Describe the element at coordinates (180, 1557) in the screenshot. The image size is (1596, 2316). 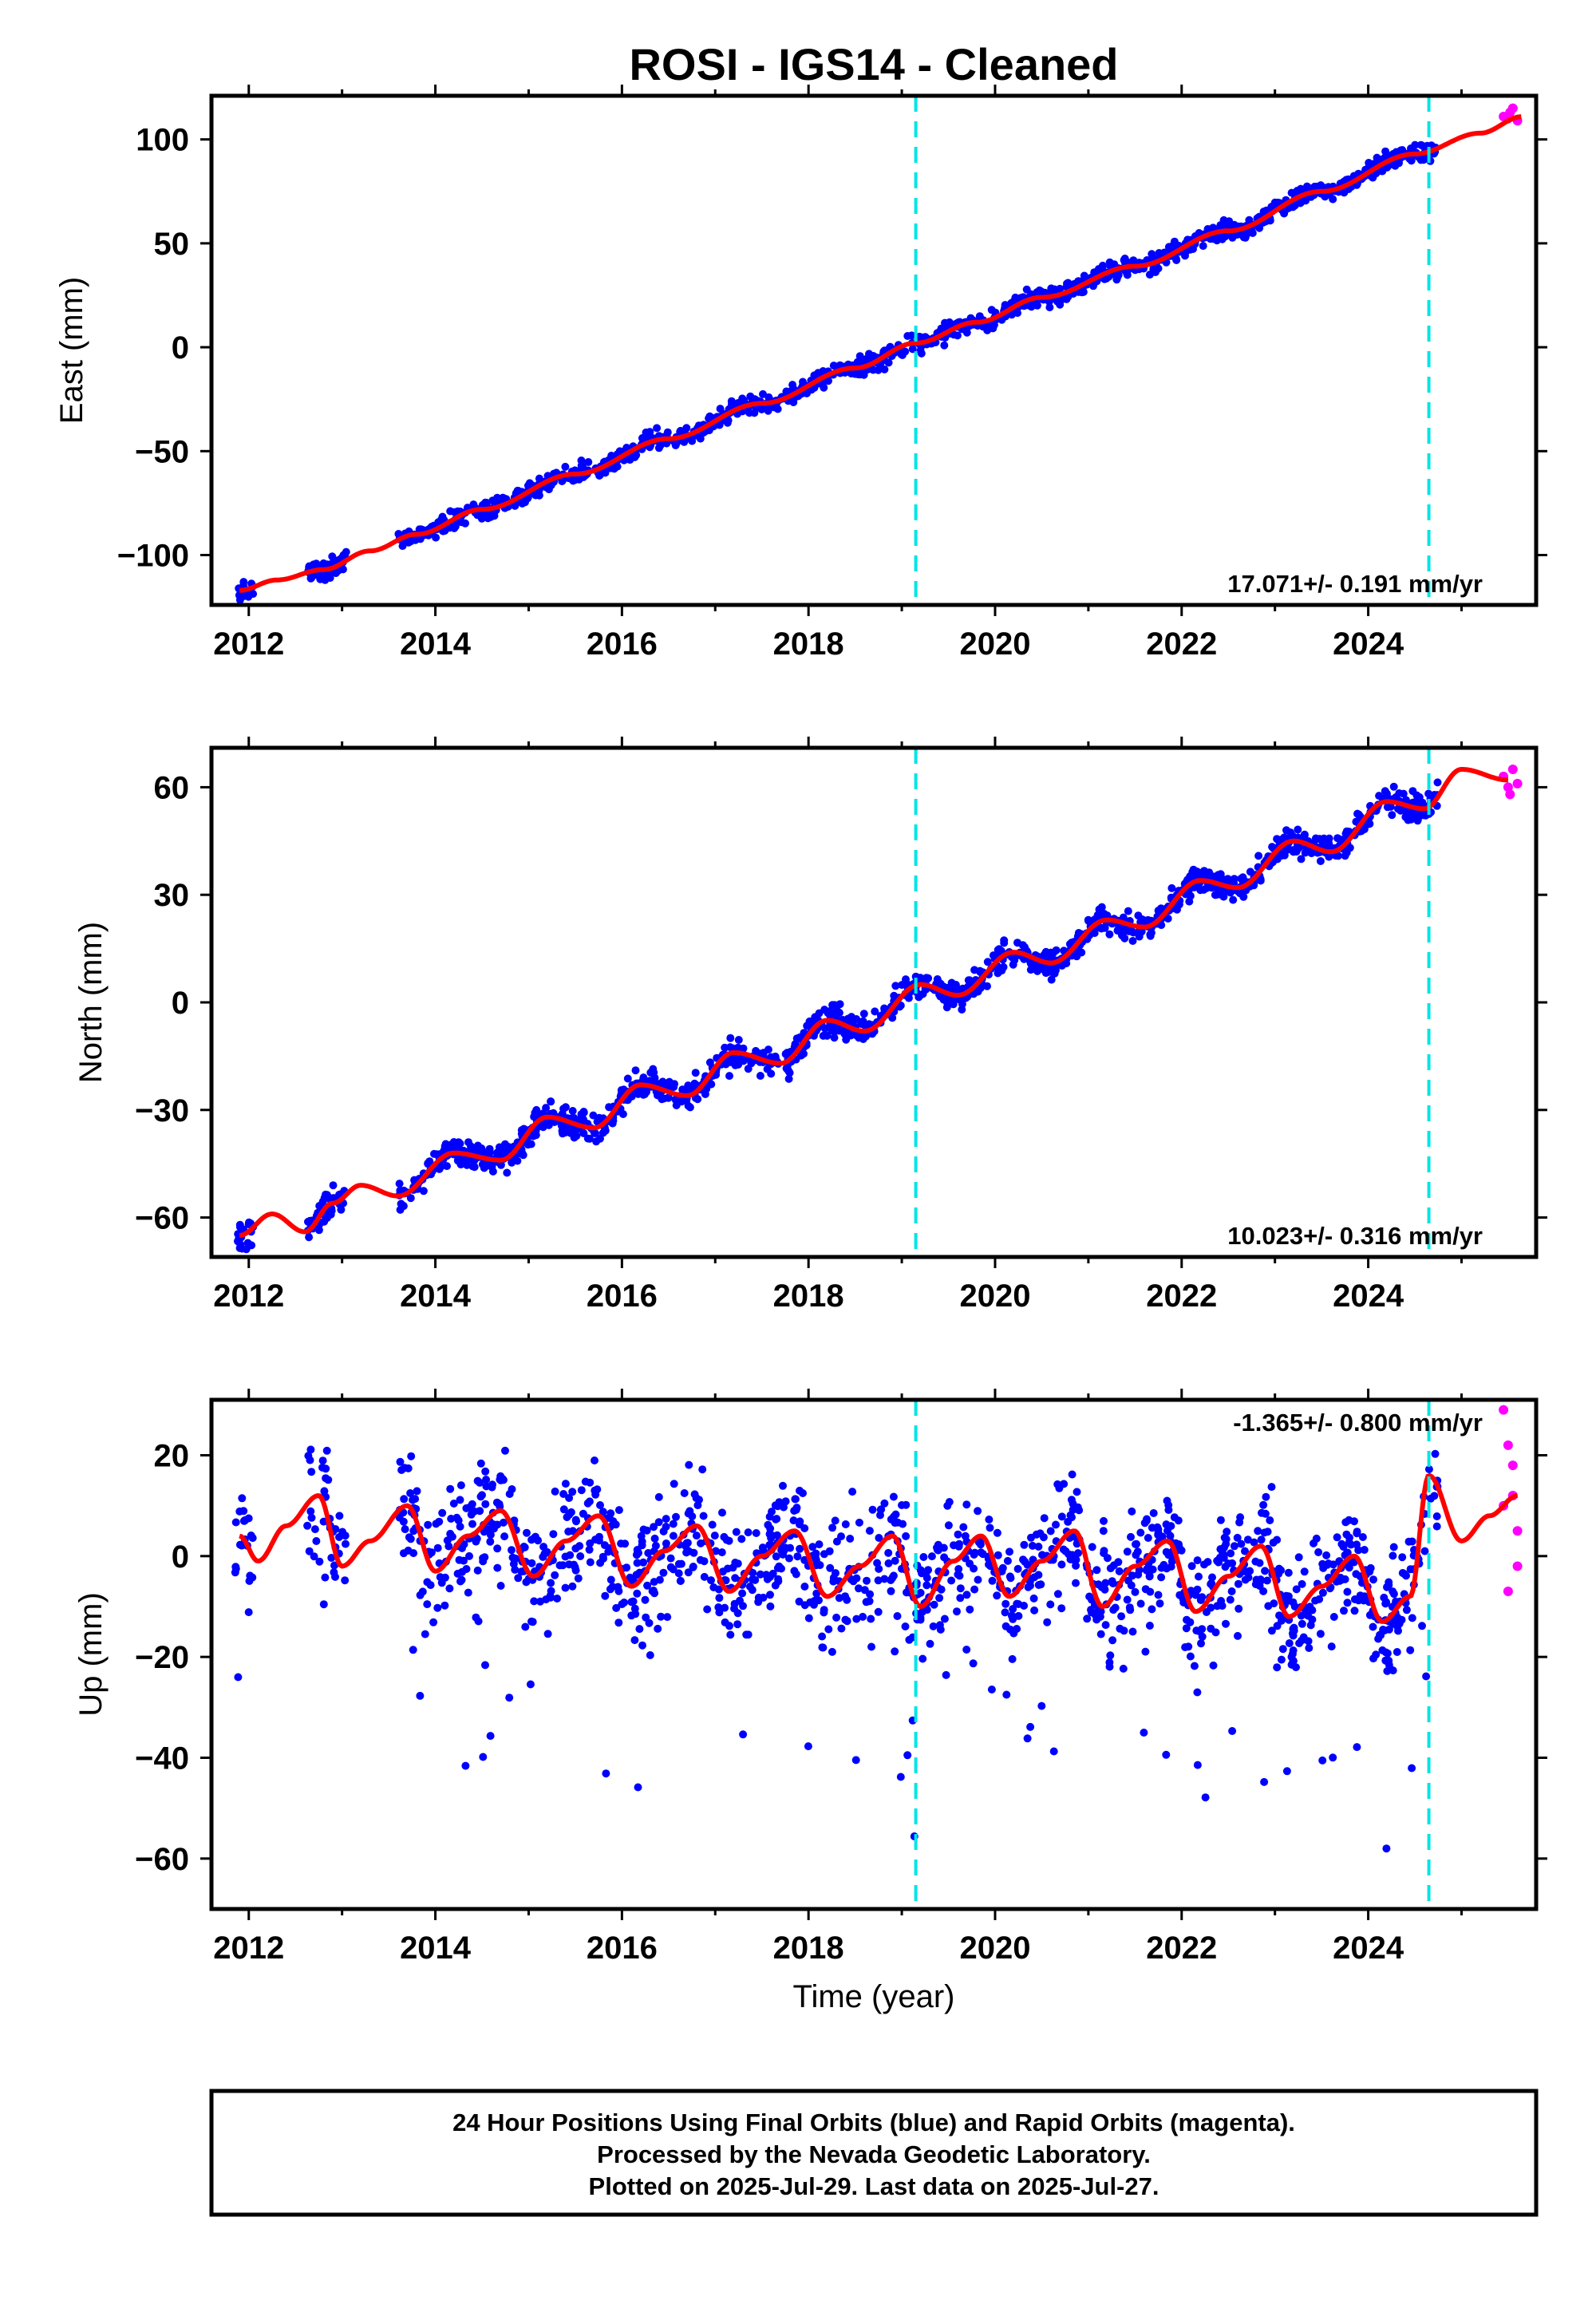
I see `up-y-tick-label: 0` at that location.